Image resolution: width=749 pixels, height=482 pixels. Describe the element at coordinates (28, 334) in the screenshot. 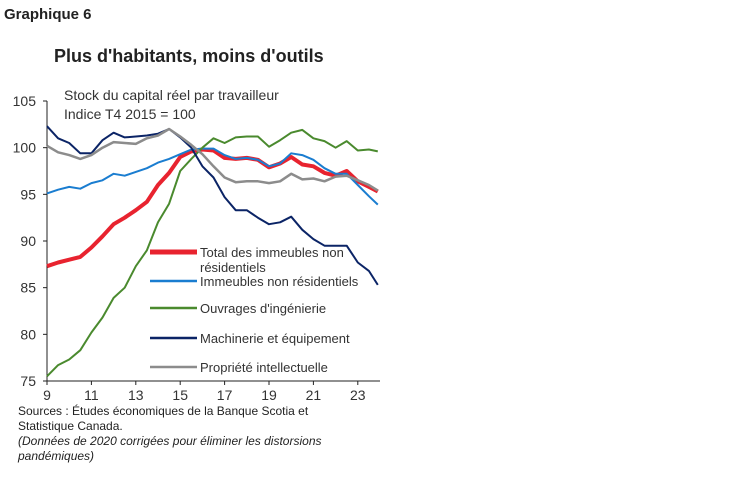

I see `y-tick-label: 80` at that location.